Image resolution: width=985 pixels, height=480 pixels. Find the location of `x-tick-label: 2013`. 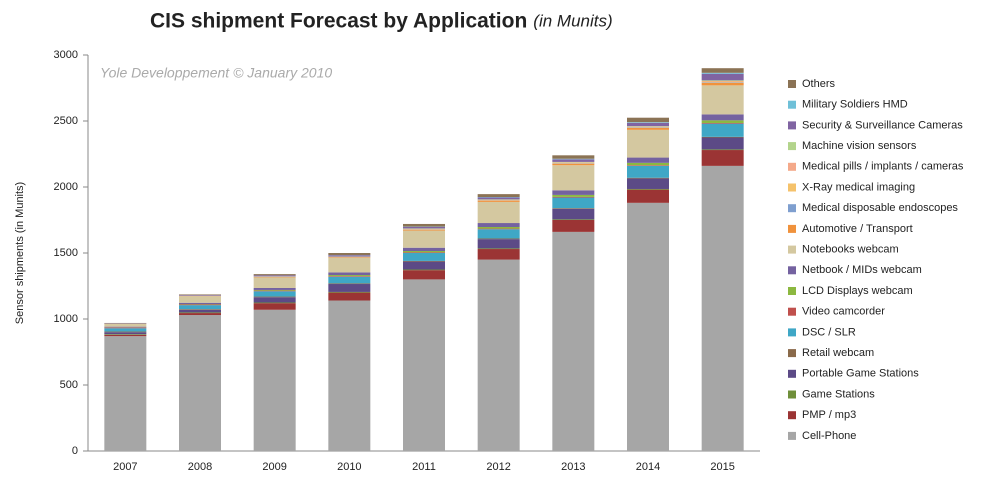

x-tick-label: 2013 is located at coordinates (573, 467).